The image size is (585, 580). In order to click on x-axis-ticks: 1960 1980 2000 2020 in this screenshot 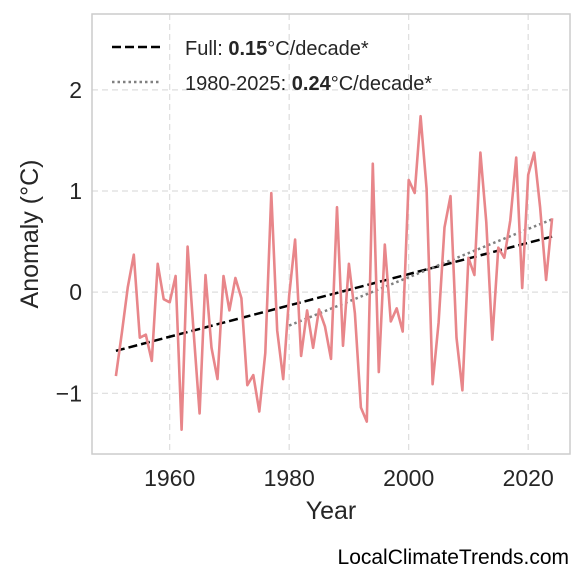, I will do `click(349, 478)`.